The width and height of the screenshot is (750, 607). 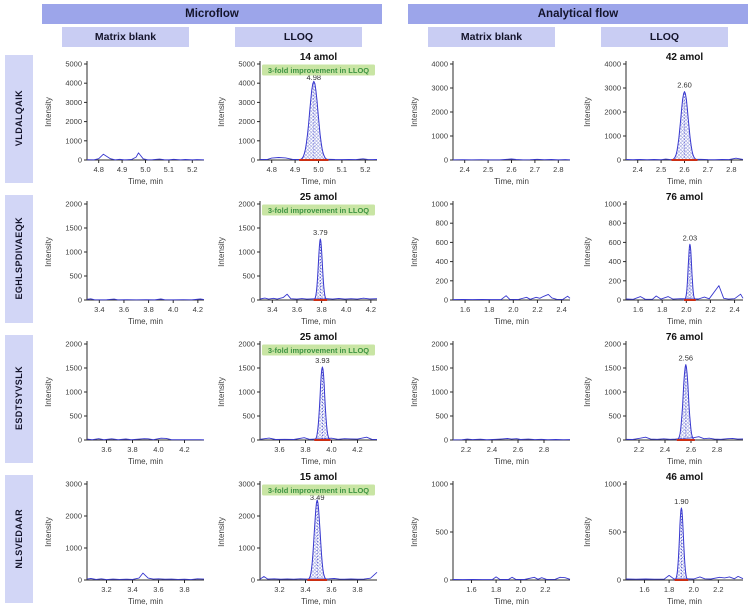 I want to click on peptide-label-vldalqaik: VLDALQAIK, so click(x=19, y=118).